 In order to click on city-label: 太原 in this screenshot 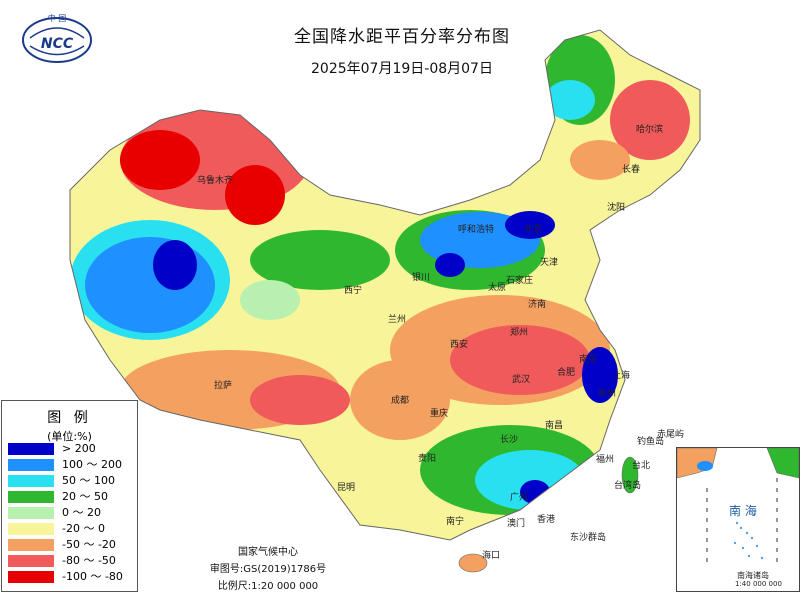, I will do `click(497, 288)`.